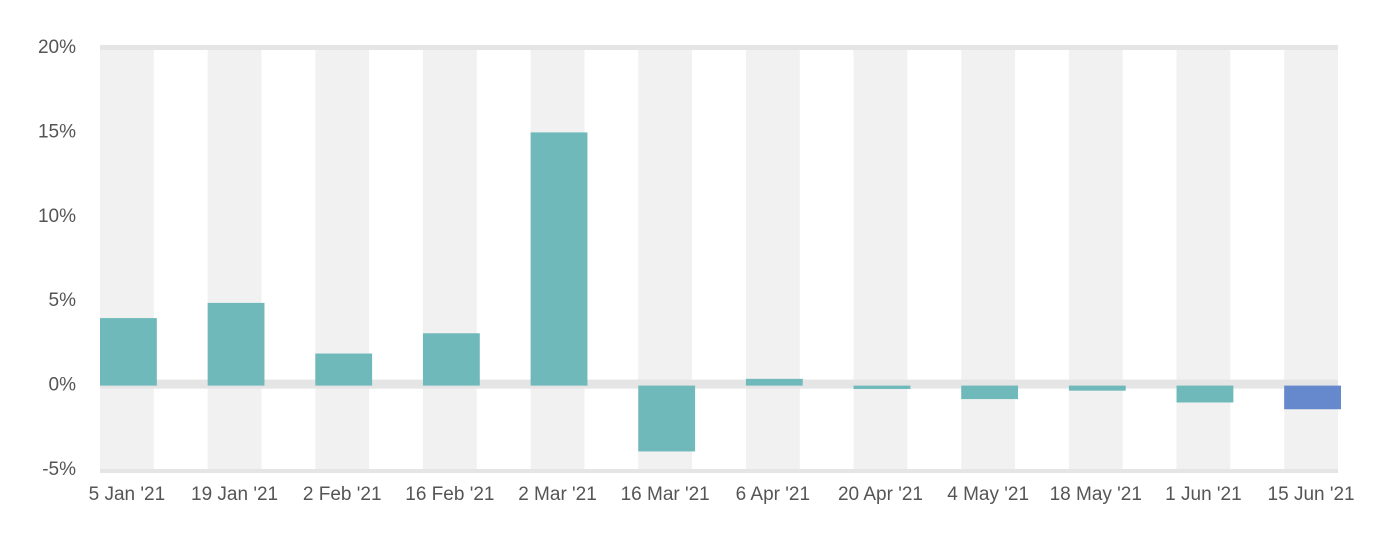 This screenshot has height=539, width=1392. Describe the element at coordinates (1311, 494) in the screenshot. I see `x-tick-label: 15 Jun '21` at that location.